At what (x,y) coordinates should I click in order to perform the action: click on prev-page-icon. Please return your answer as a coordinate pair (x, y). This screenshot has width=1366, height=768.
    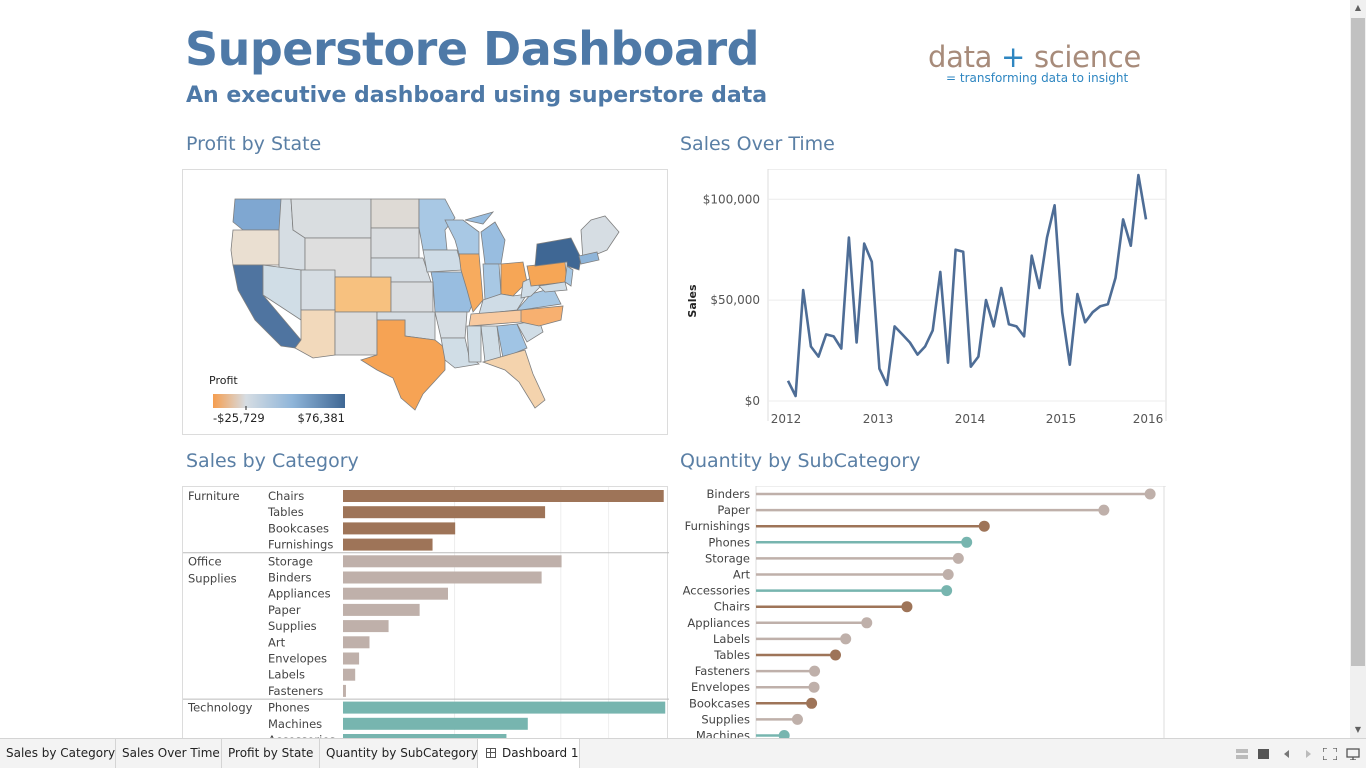
    Looking at the image, I should click on (1287, 754).